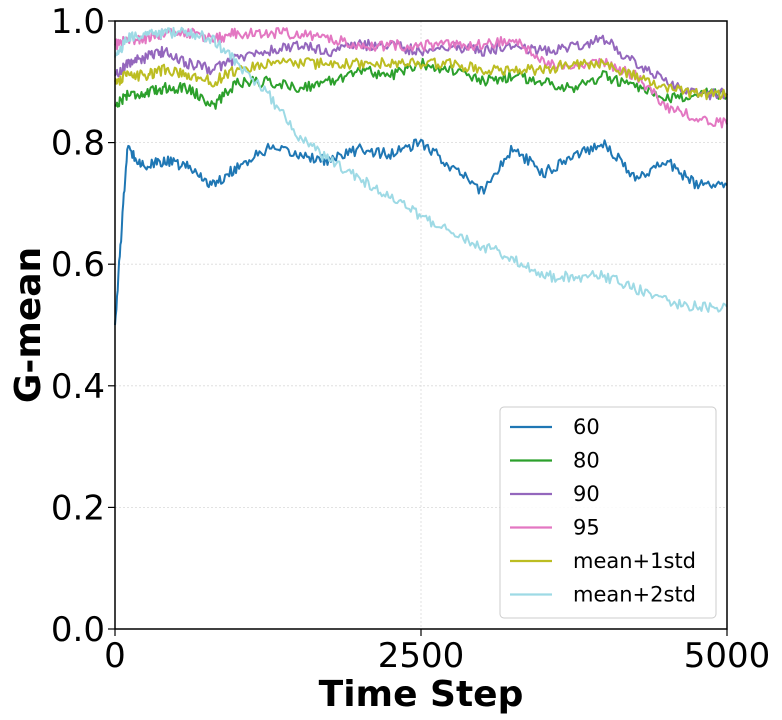 This screenshot has height=720, width=782. What do you see at coordinates (115, 656) in the screenshot?
I see `x-tick-label: 0` at bounding box center [115, 656].